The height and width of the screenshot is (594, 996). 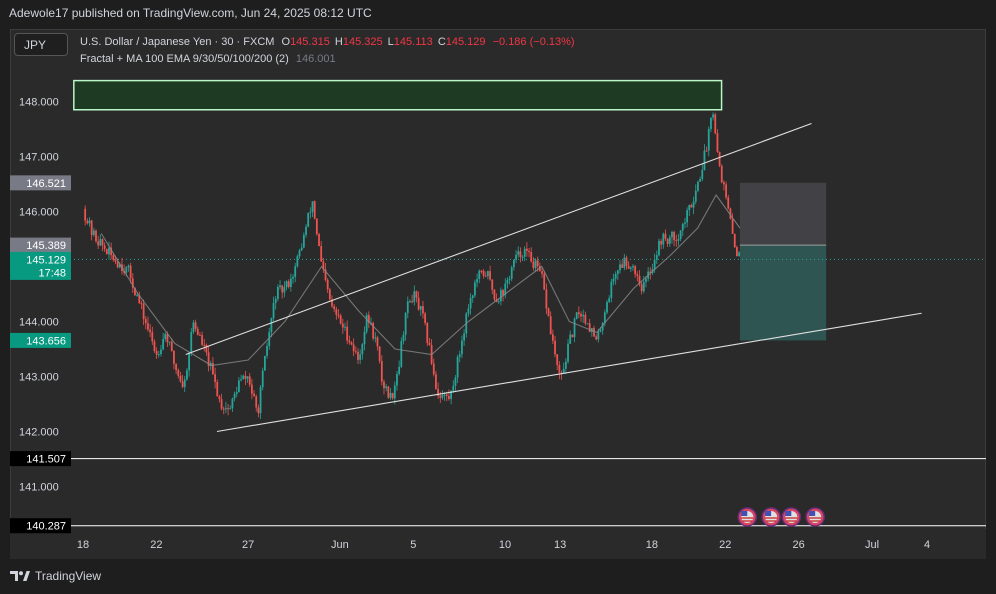 What do you see at coordinates (184, 59) in the screenshot?
I see `indicator-name: Fractal + MA 100 EMA 9/30/50/100/200 (2)` at bounding box center [184, 59].